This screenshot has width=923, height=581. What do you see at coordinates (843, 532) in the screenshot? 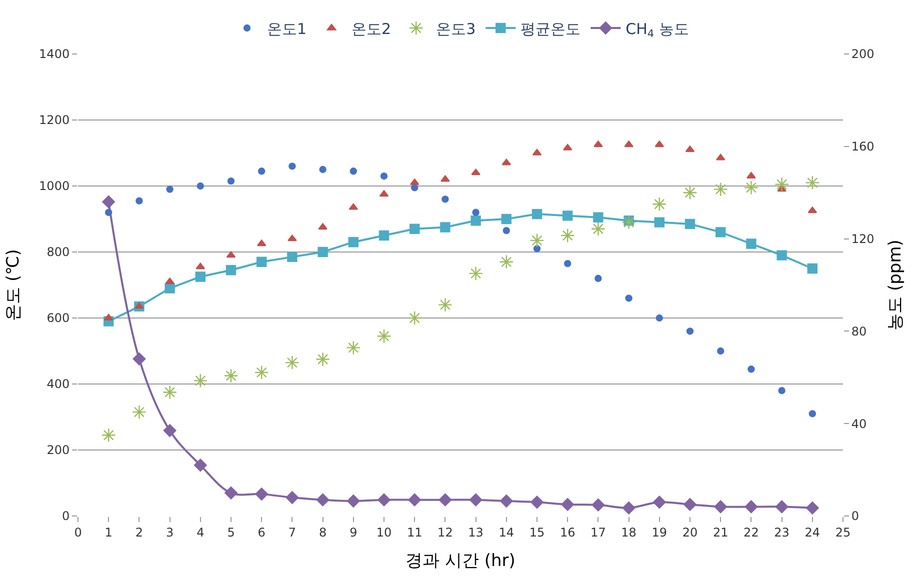
I see `x-tick-label: 25` at bounding box center [843, 532].